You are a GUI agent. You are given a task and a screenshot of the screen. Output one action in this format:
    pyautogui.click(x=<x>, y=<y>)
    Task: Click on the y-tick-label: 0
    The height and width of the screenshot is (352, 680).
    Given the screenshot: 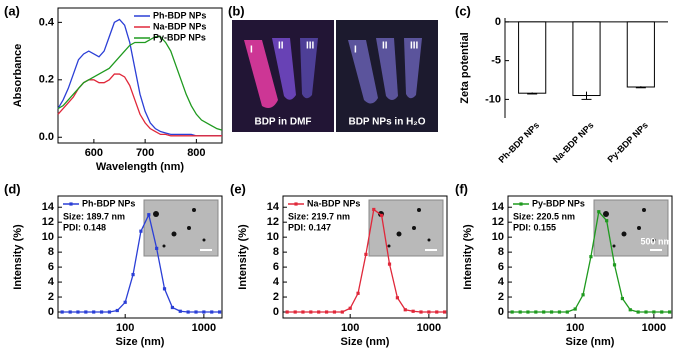 What is the action you would take?
    pyautogui.click(x=498, y=22)
    